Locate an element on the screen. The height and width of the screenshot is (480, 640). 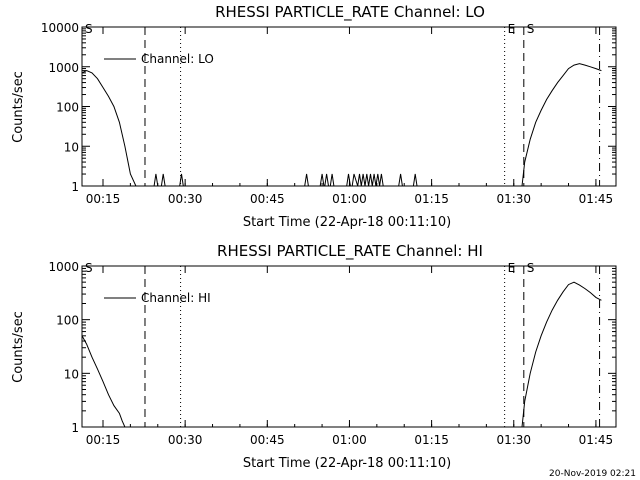
title-lo: RHESSI PARTICLE_RATE Channel: LO is located at coordinates (350, 12).